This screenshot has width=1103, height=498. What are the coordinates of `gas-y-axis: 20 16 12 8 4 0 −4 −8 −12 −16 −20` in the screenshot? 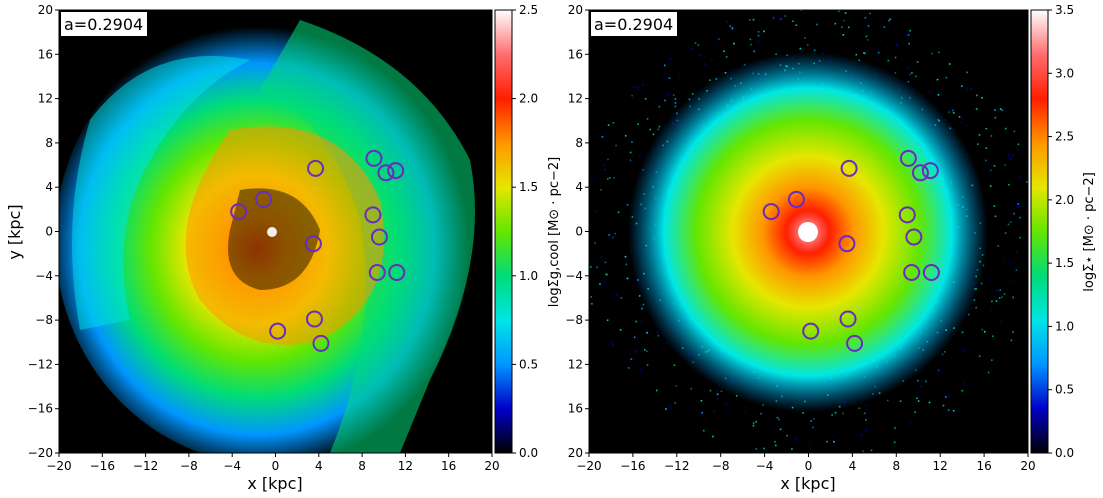 It's located at (43, 231).